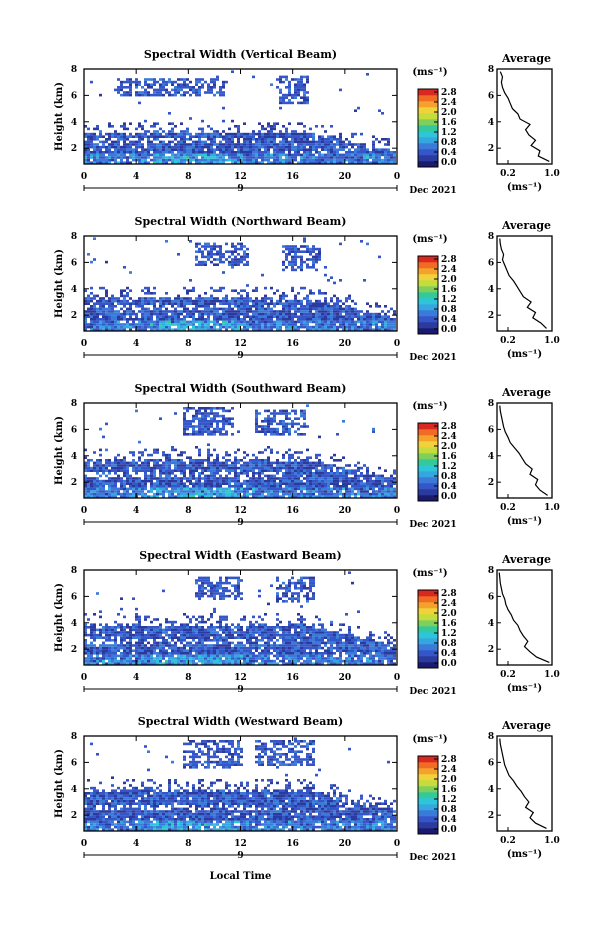 The height and width of the screenshot is (929, 614). I want to click on day-label: 9, so click(240, 356).